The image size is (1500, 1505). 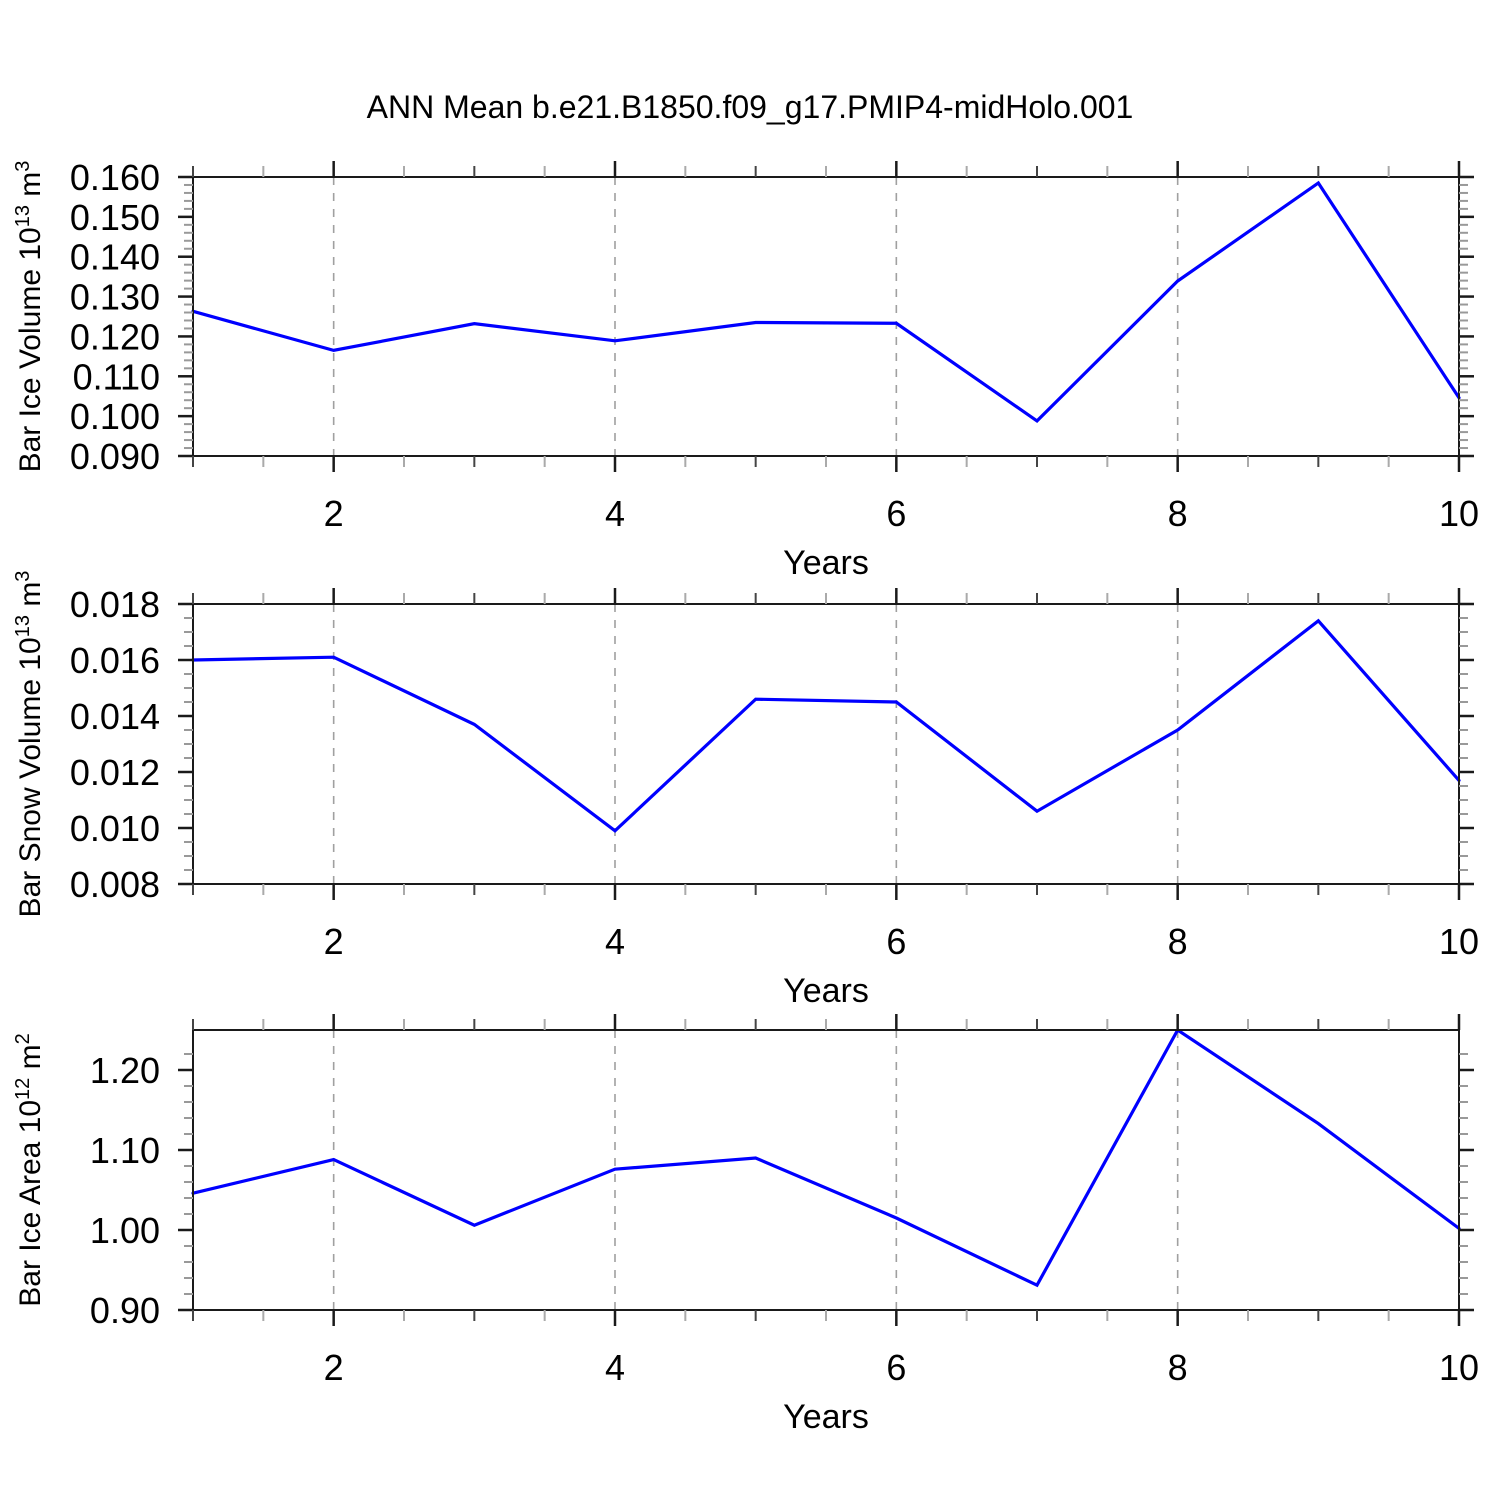 I want to click on y-tick-label: 0.100, so click(x=115, y=416).